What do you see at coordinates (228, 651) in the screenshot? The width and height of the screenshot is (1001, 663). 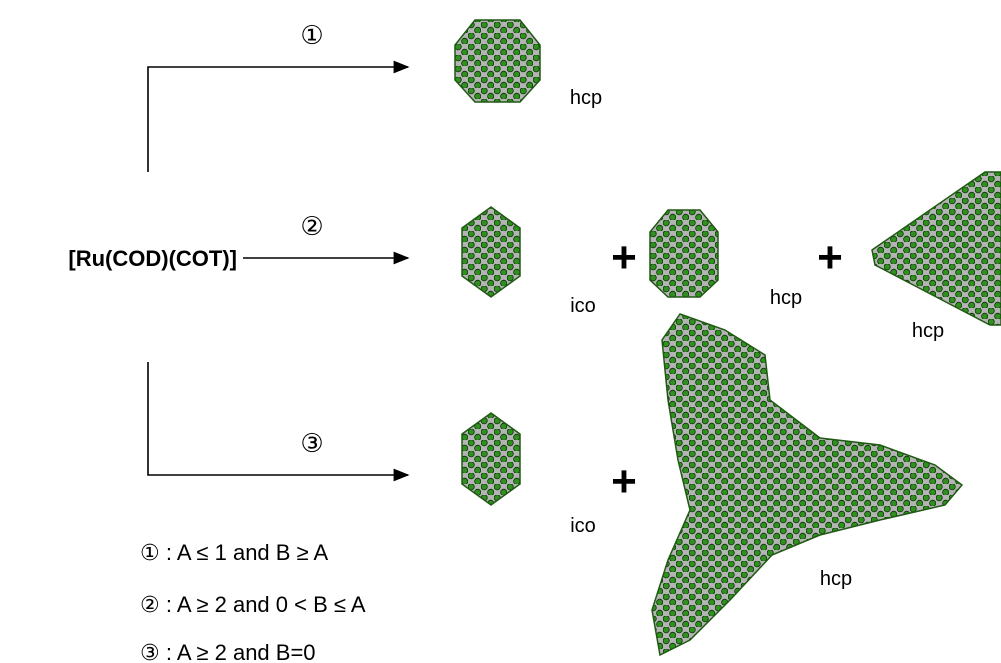 I see `condition: ③ : A ≥ 2 and B=0` at bounding box center [228, 651].